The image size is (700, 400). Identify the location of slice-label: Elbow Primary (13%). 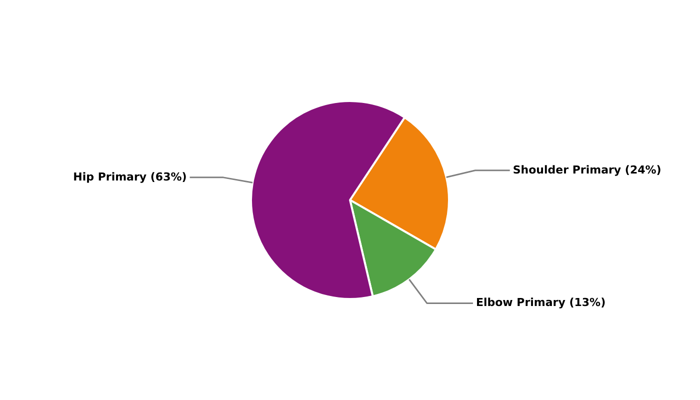
(541, 303).